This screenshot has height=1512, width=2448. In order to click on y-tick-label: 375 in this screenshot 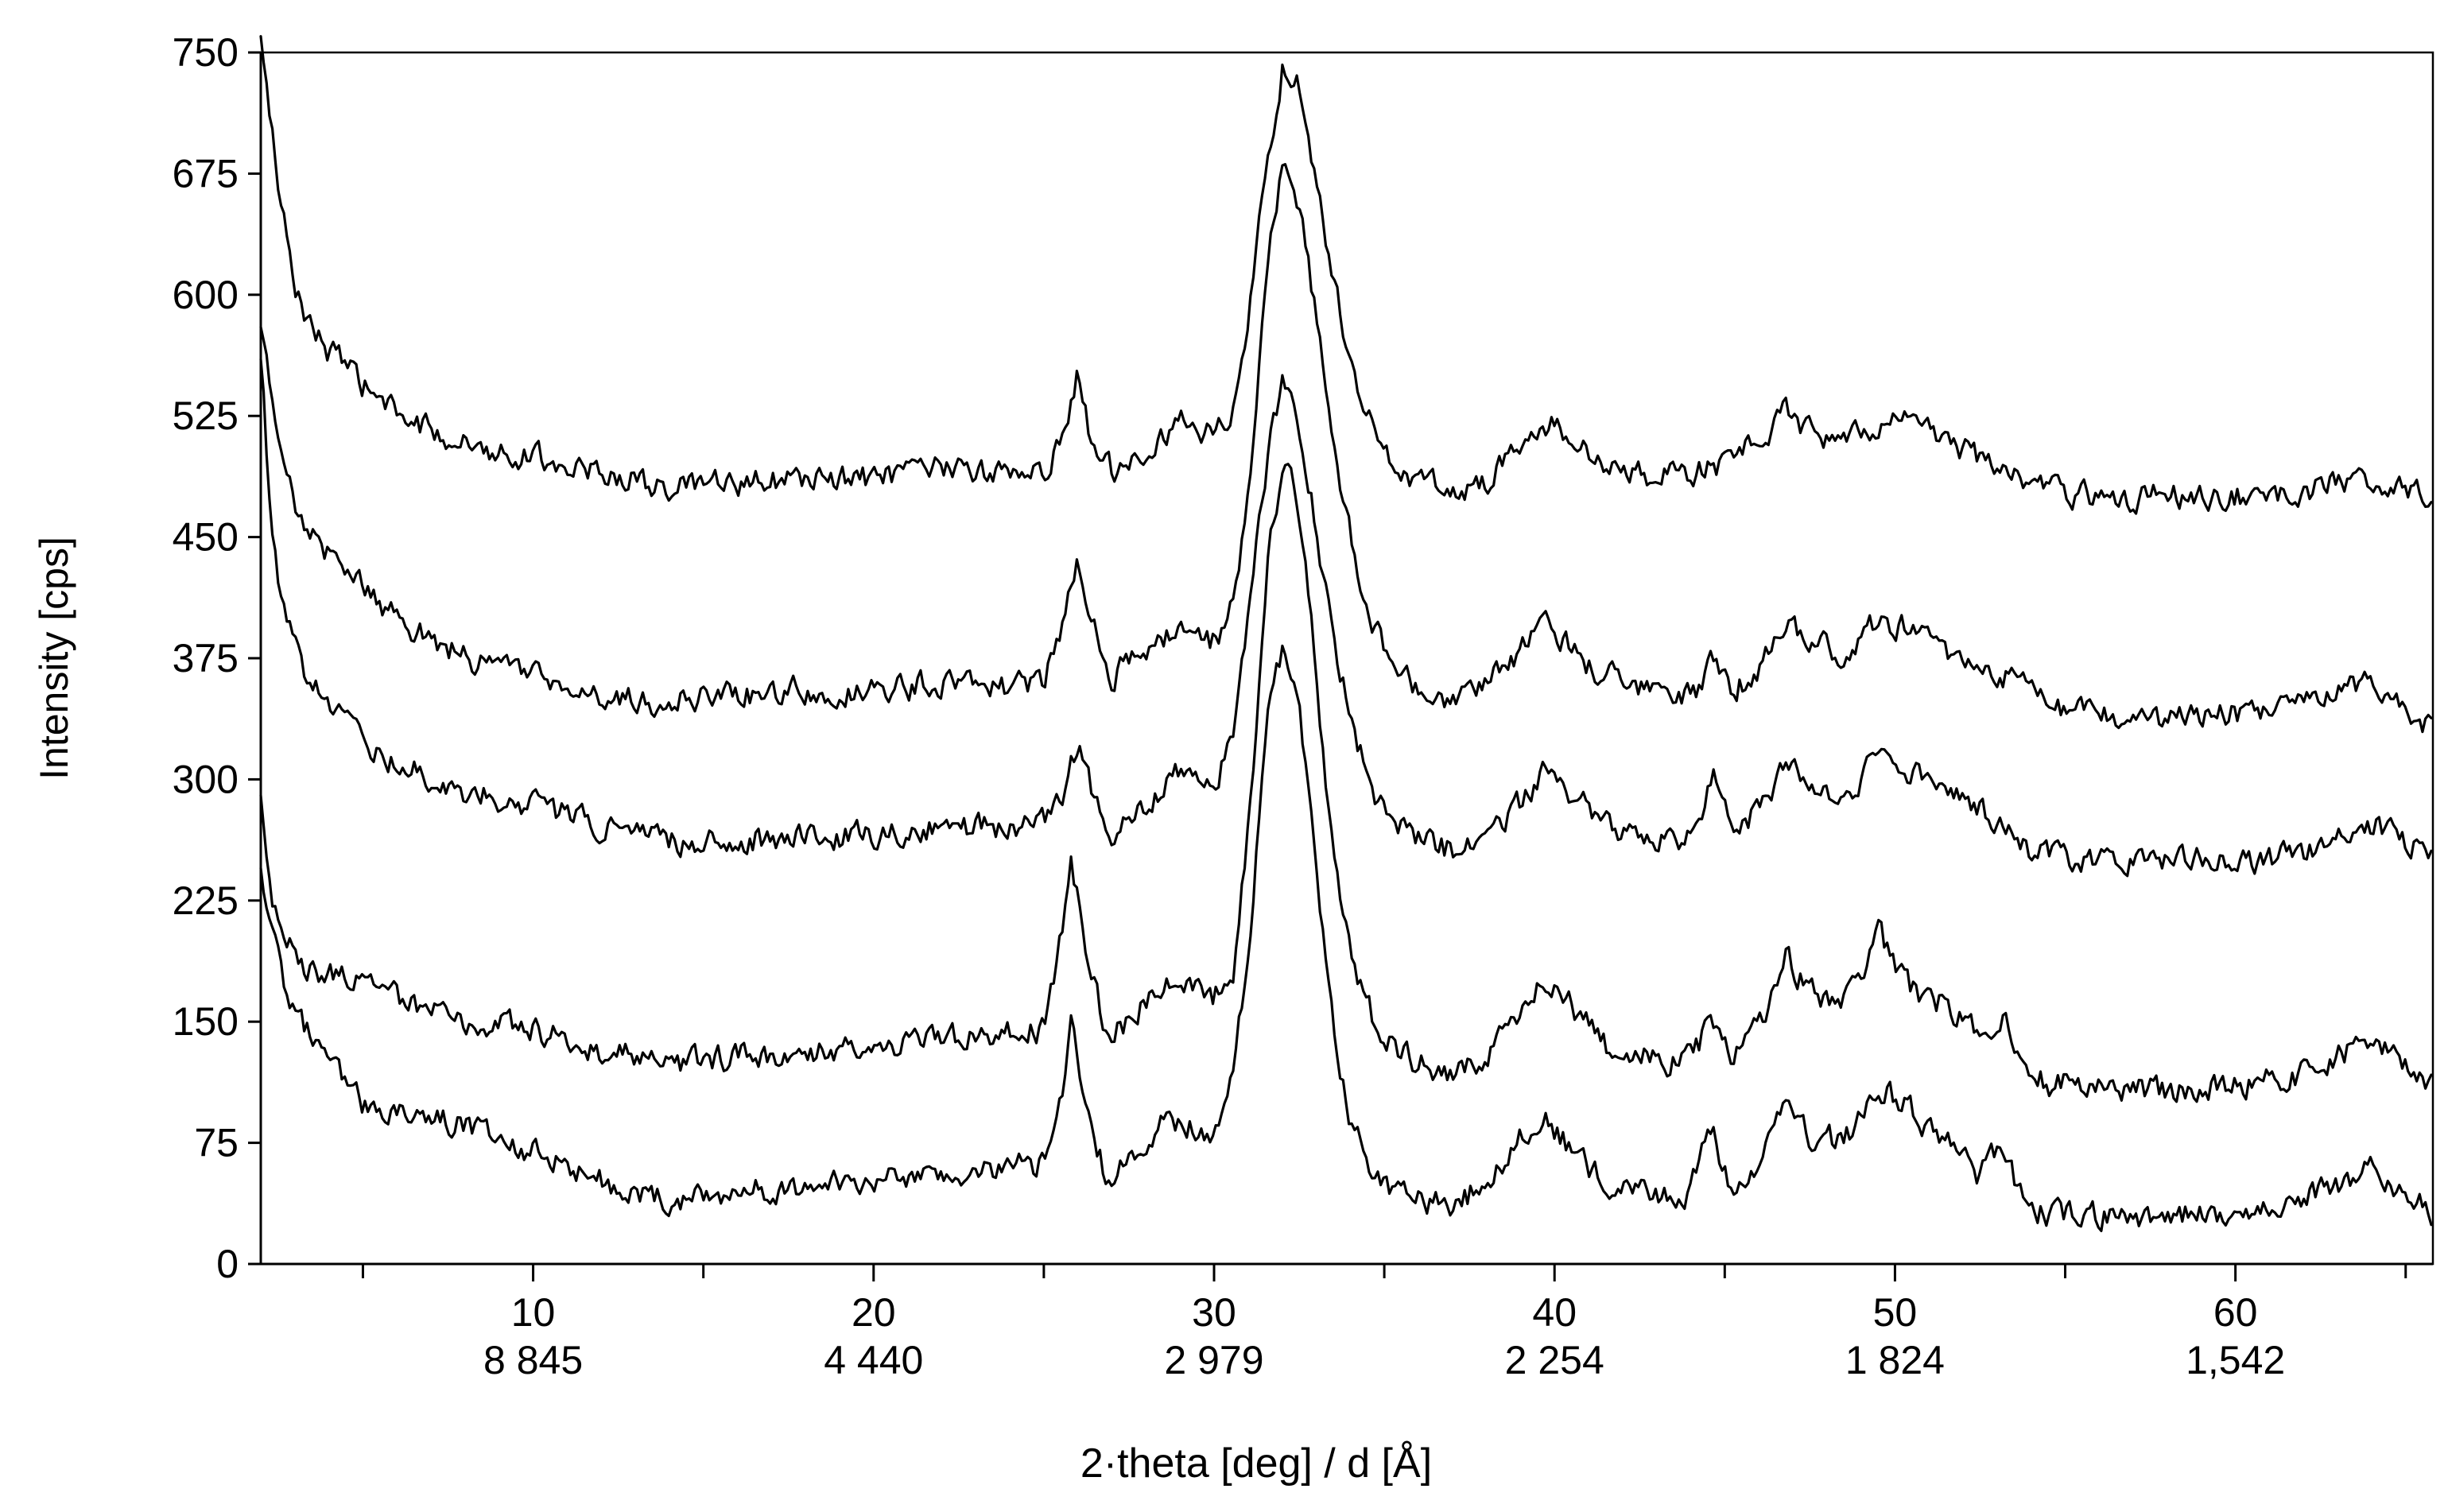, I will do `click(206, 658)`.